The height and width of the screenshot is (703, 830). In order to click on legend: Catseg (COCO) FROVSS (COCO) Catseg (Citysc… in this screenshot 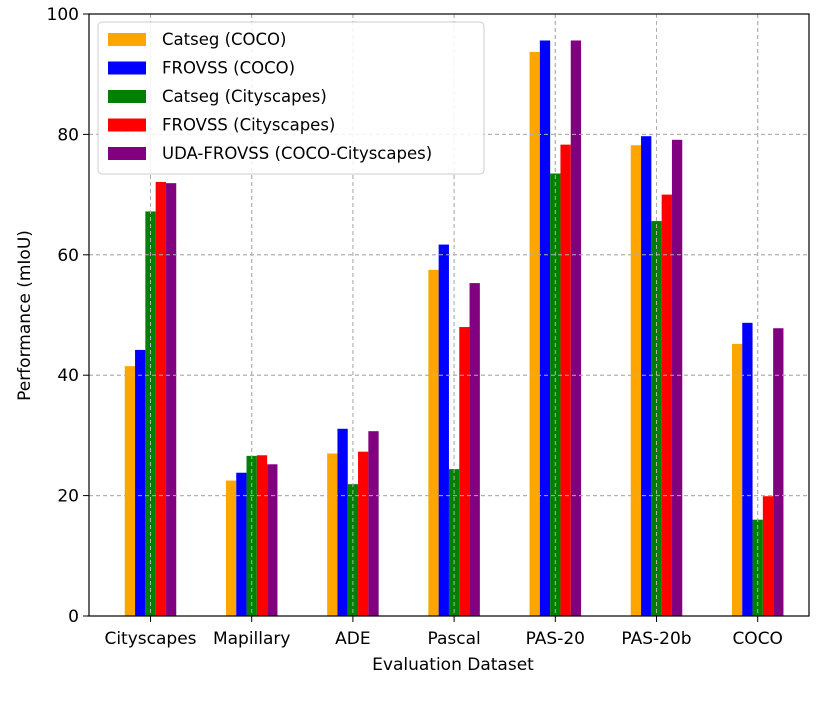, I will do `click(291, 98)`.